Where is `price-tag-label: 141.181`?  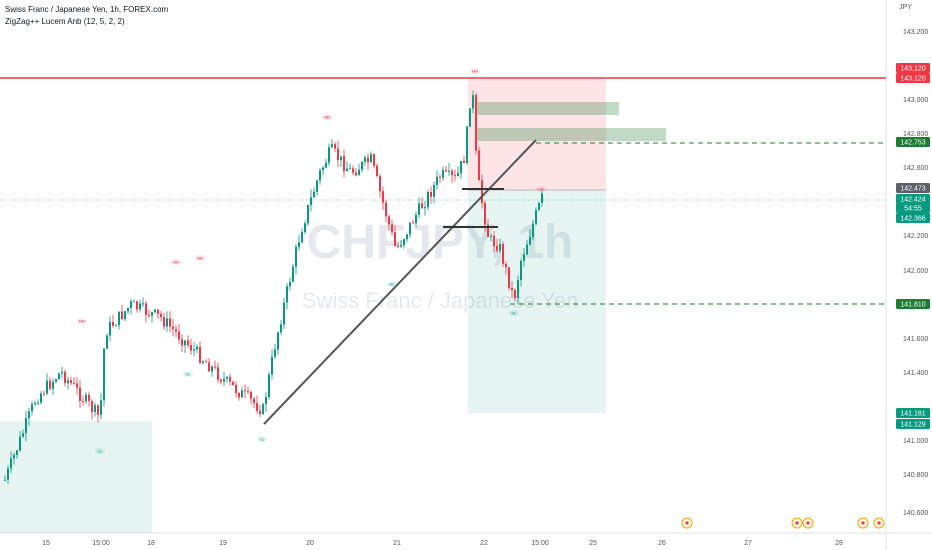
price-tag-label: 141.181 is located at coordinates (912, 414).